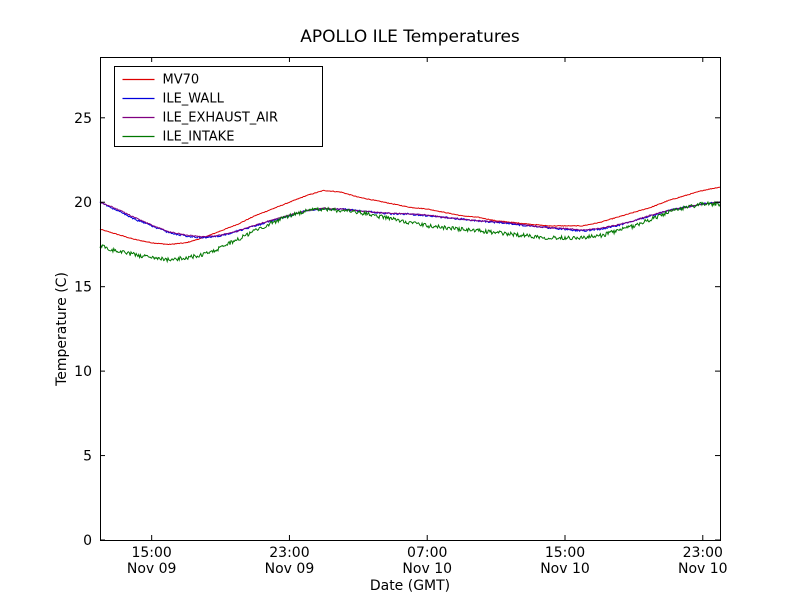 The width and height of the screenshot is (800, 604). What do you see at coordinates (83, 203) in the screenshot?
I see `y-tick-label: 20` at bounding box center [83, 203].